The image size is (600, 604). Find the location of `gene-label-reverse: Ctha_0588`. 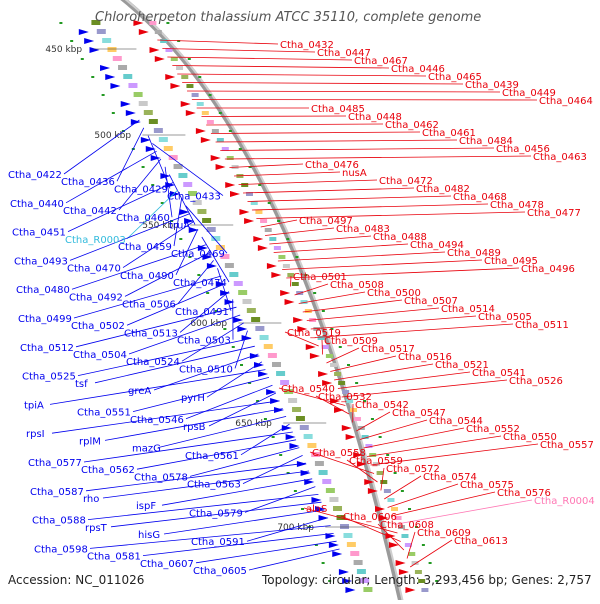

gene-label-reverse: Ctha_0588 is located at coordinates (59, 521).